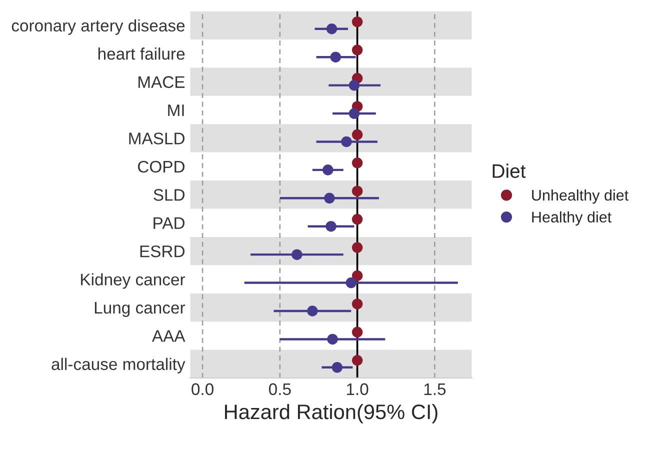 The image size is (649, 450). Describe the element at coordinates (141, 54) in the screenshot. I see `y-tick-label: heart failure` at that location.